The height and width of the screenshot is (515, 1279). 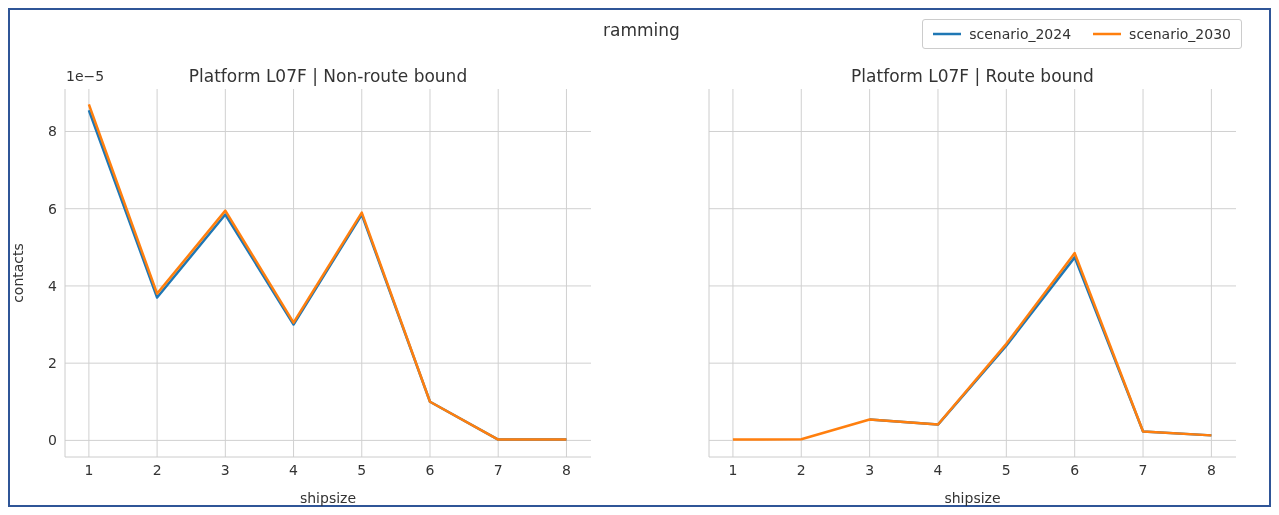 I want to click on y-tick-label: 2, so click(x=52, y=363).